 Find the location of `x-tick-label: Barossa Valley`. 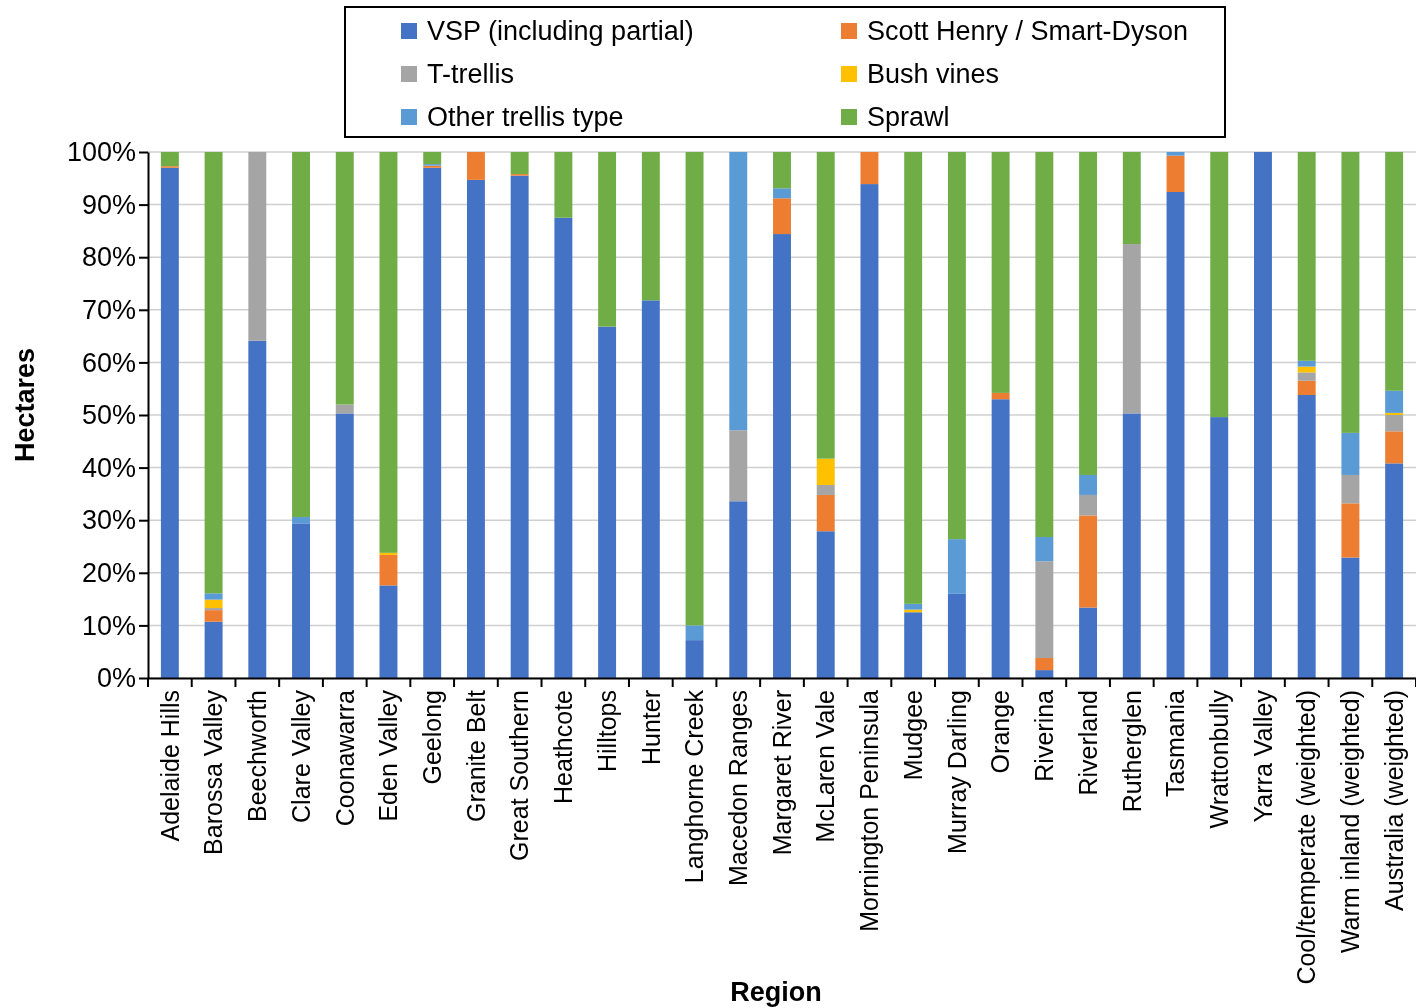

x-tick-label: Barossa Valley is located at coordinates (213, 772).